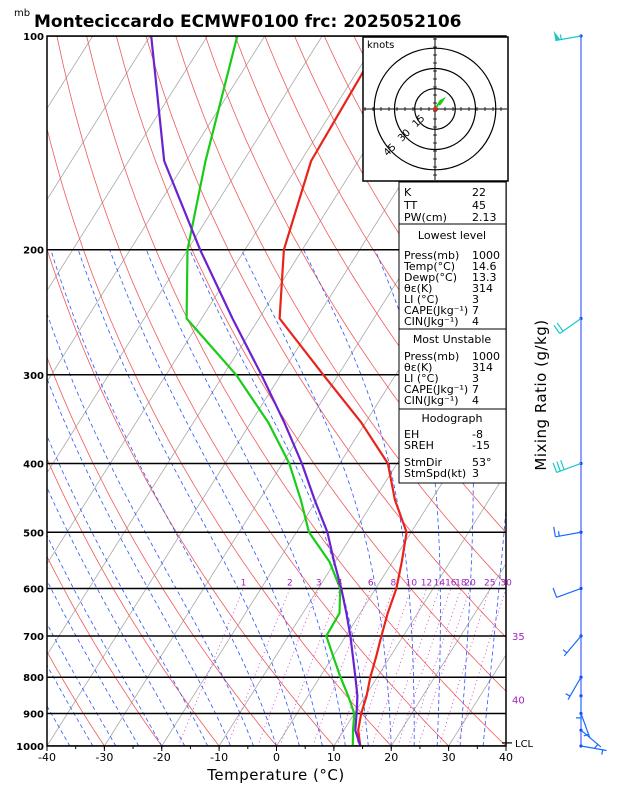 This screenshot has height=800, width=618. What do you see at coordinates (524, 744) in the screenshot?
I see `lcl-label: LCL` at bounding box center [524, 744].